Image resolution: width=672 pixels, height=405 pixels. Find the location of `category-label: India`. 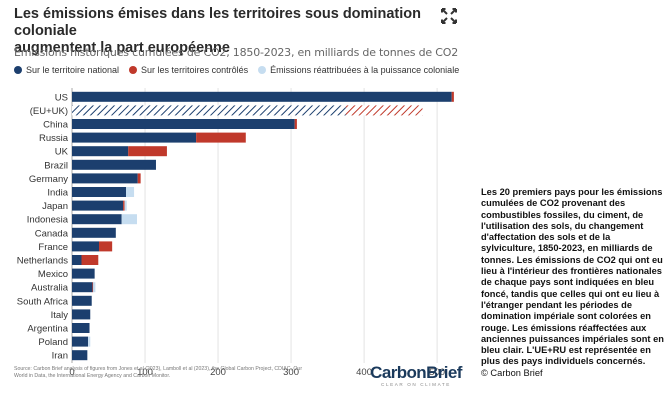

category-label: India is located at coordinates (57, 193).